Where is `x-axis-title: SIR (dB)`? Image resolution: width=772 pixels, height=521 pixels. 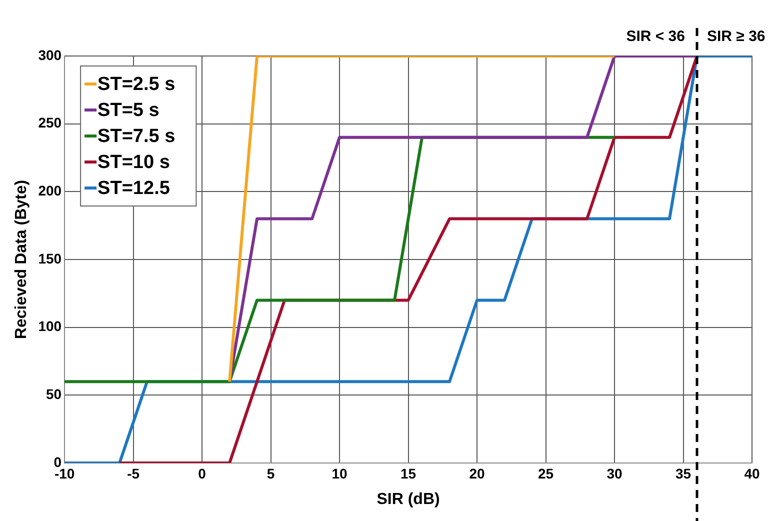 x-axis-title: SIR (dB) is located at coordinates (408, 499).